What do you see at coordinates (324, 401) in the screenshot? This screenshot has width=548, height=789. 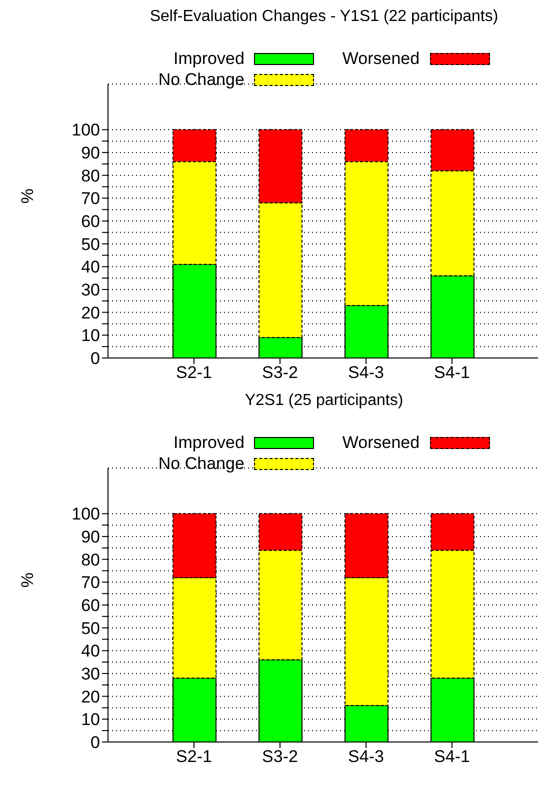 I see `chart-title: Y2S1 (25 participants)` at bounding box center [324, 401].